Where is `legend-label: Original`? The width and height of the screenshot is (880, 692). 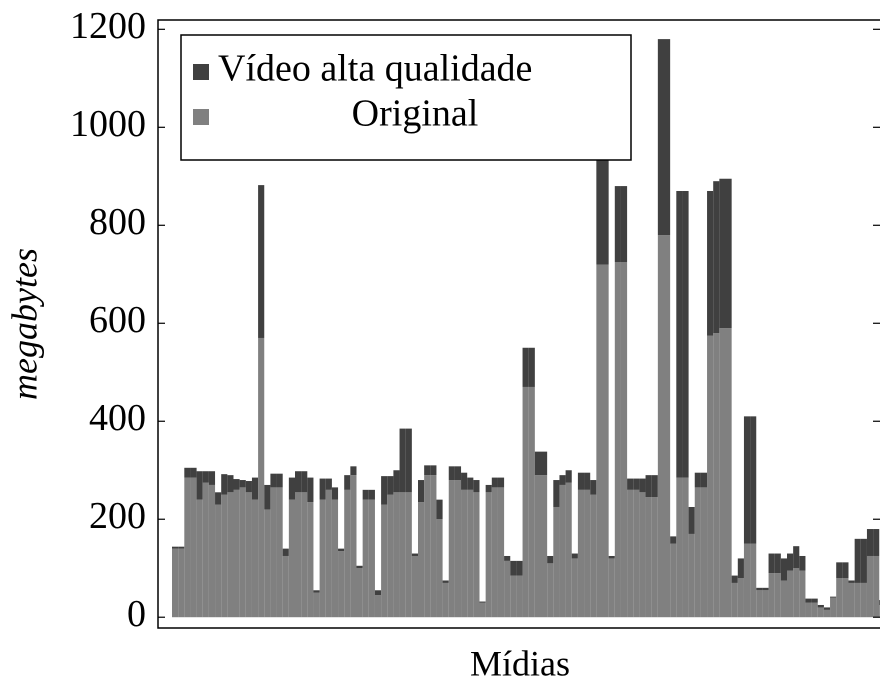 legend-label: Original is located at coordinates (415, 114).